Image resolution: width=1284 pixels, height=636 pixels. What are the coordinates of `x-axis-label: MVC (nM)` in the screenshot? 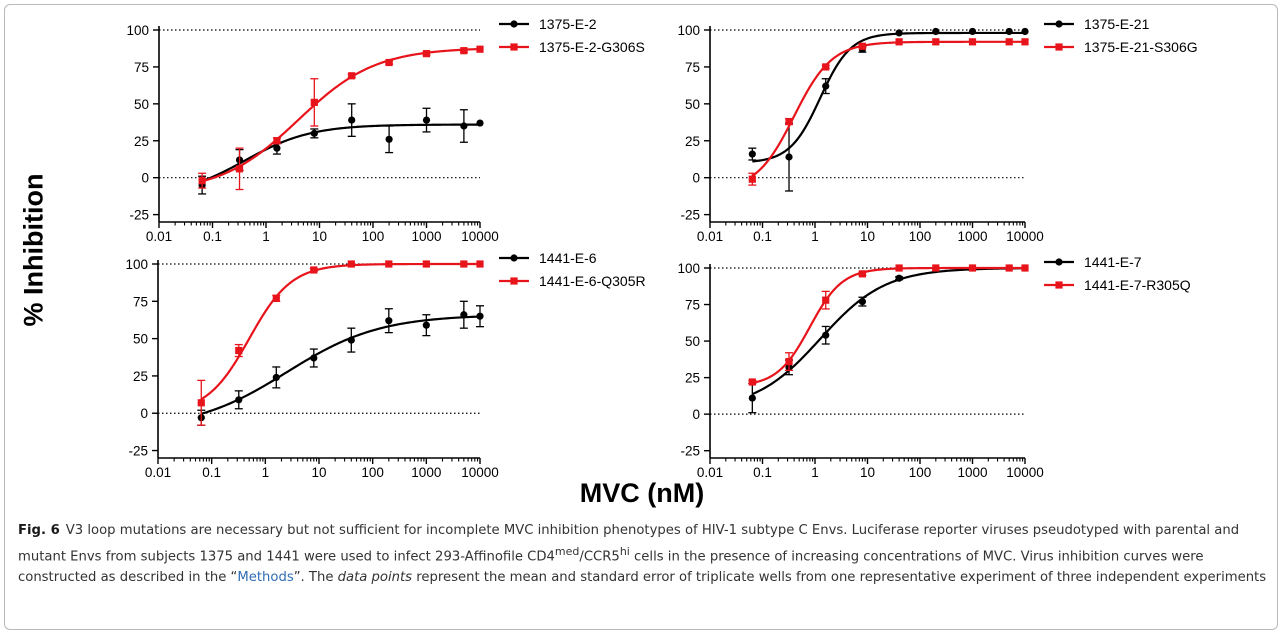 It's located at (642, 493).